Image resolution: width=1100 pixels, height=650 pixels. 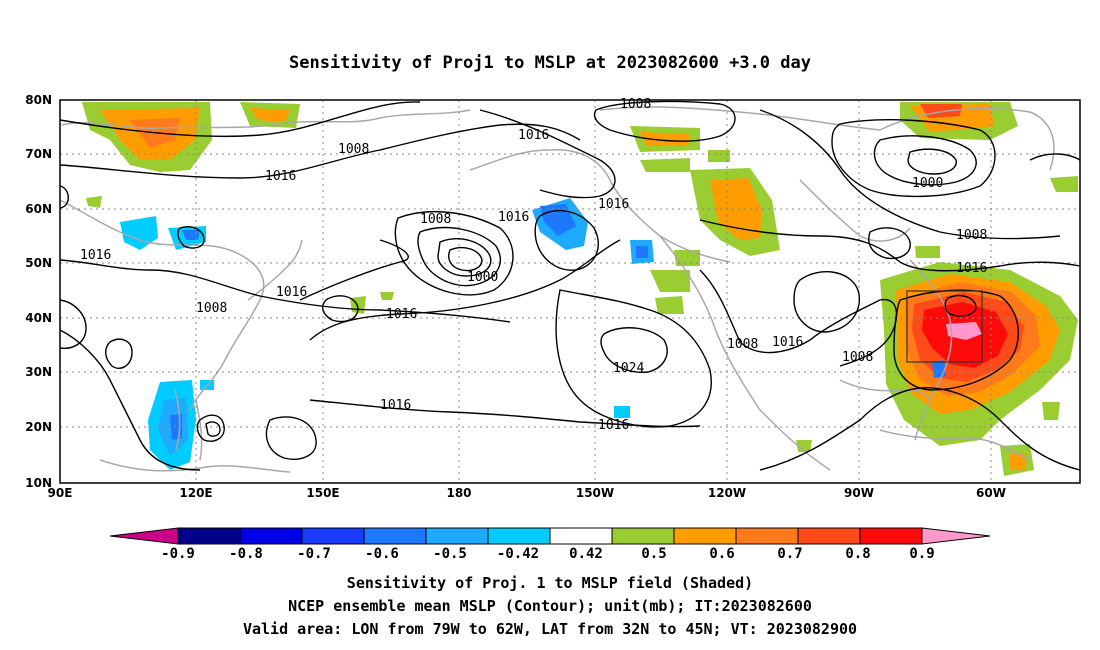 What do you see at coordinates (382, 554) in the screenshot?
I see `colorbar-label: -0.6` at bounding box center [382, 554].